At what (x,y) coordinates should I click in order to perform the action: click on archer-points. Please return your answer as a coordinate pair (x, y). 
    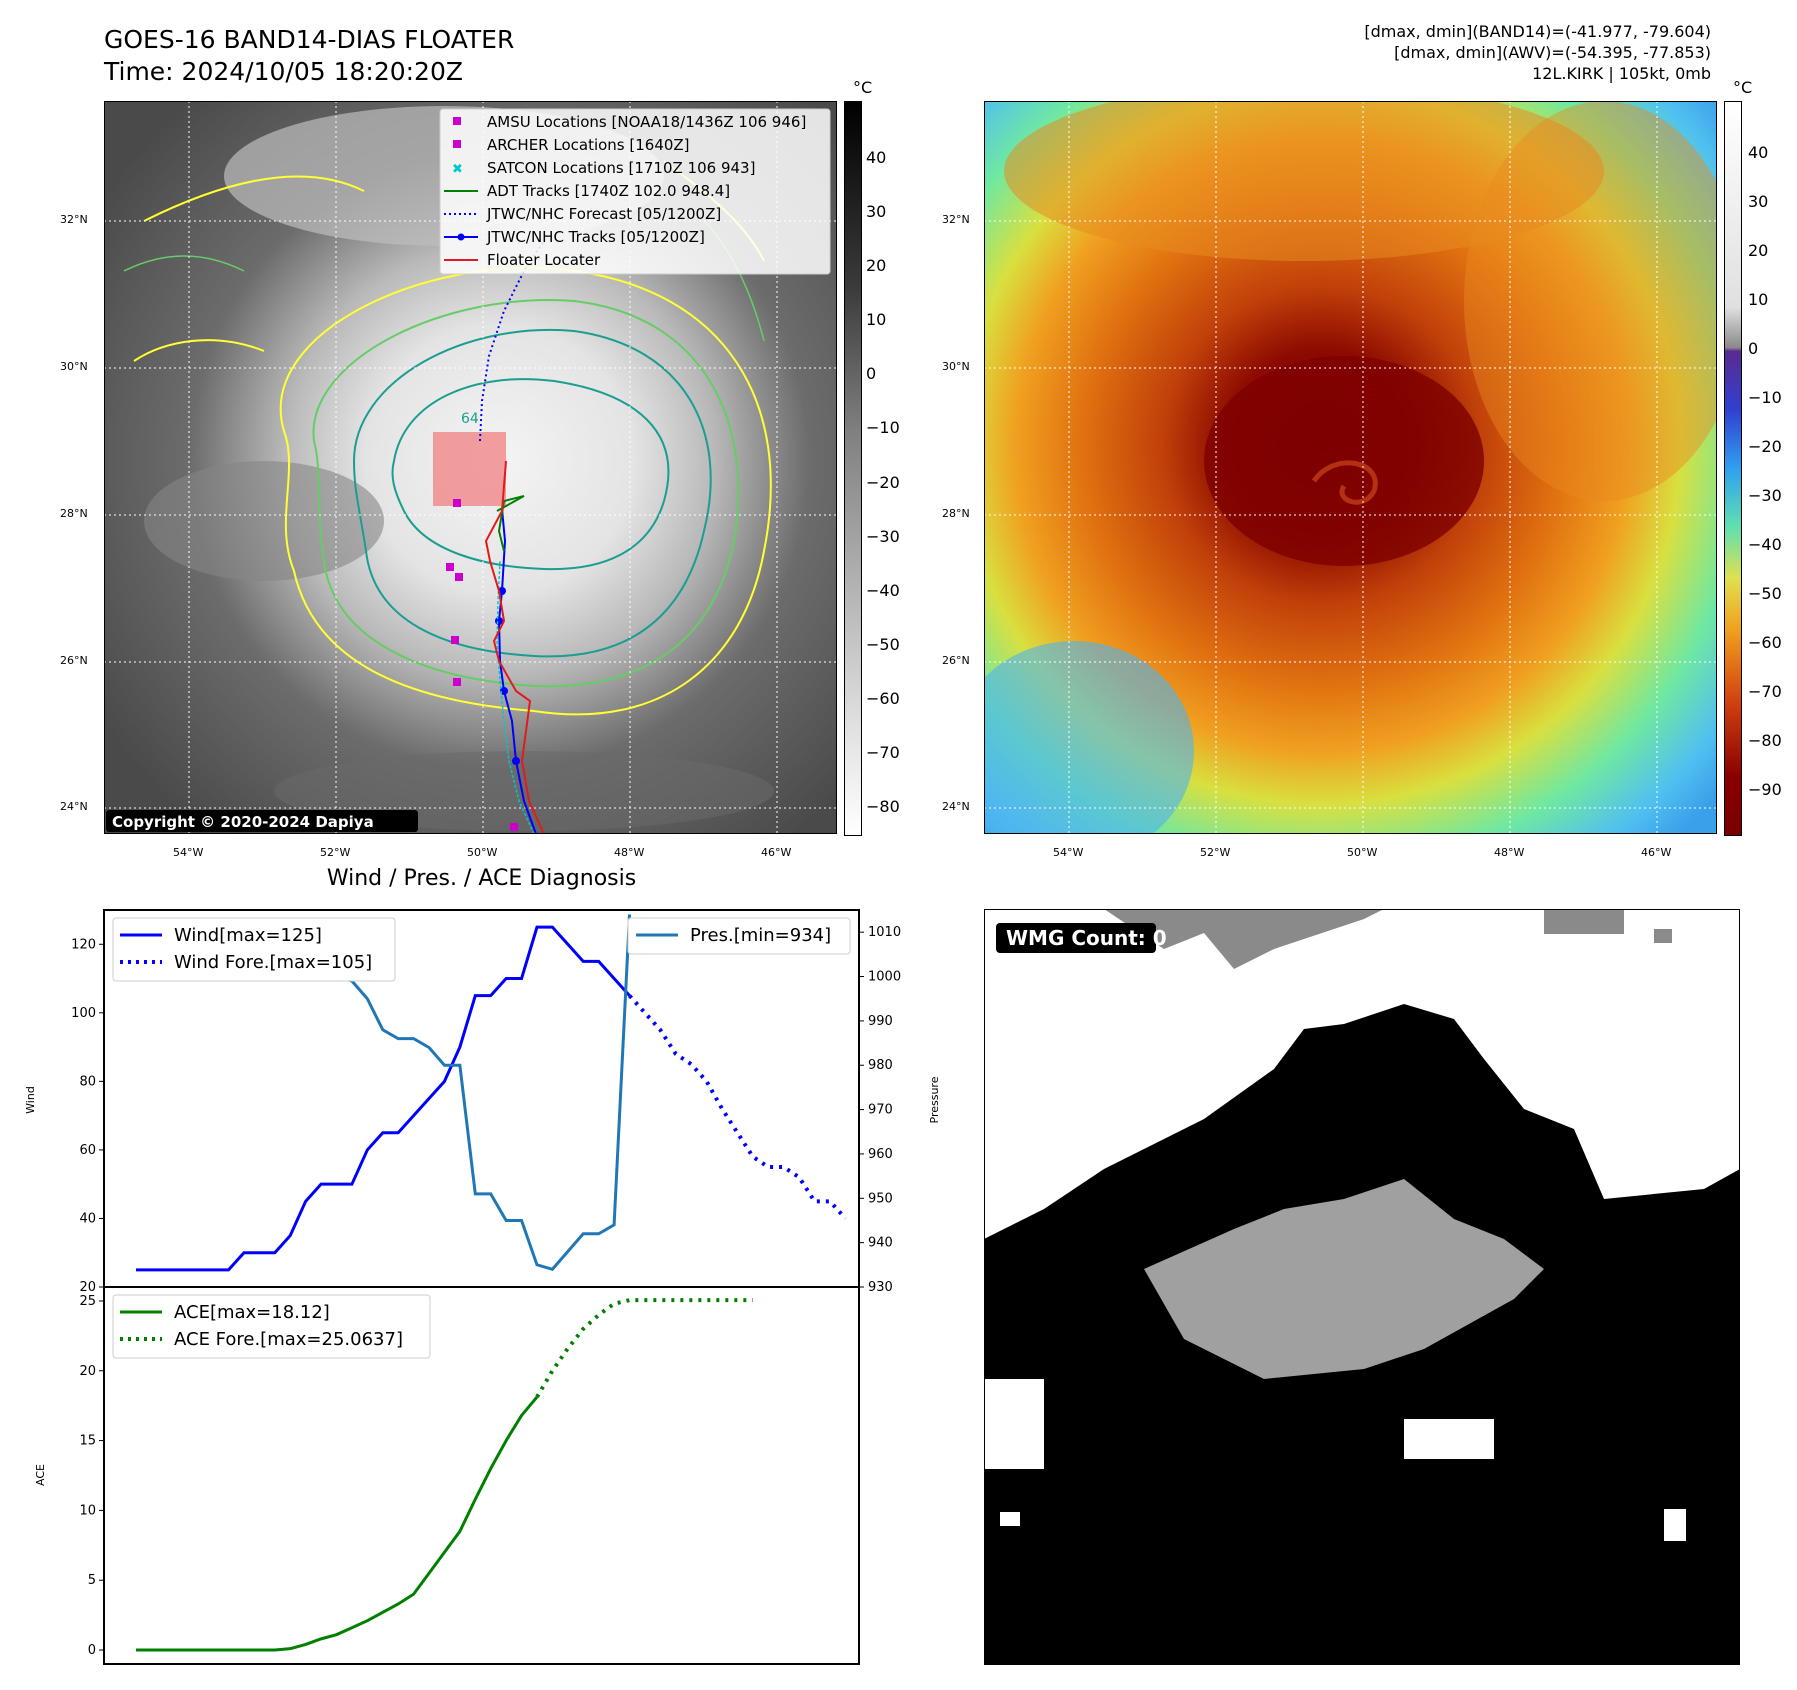
    Looking at the image, I should click on (482, 665).